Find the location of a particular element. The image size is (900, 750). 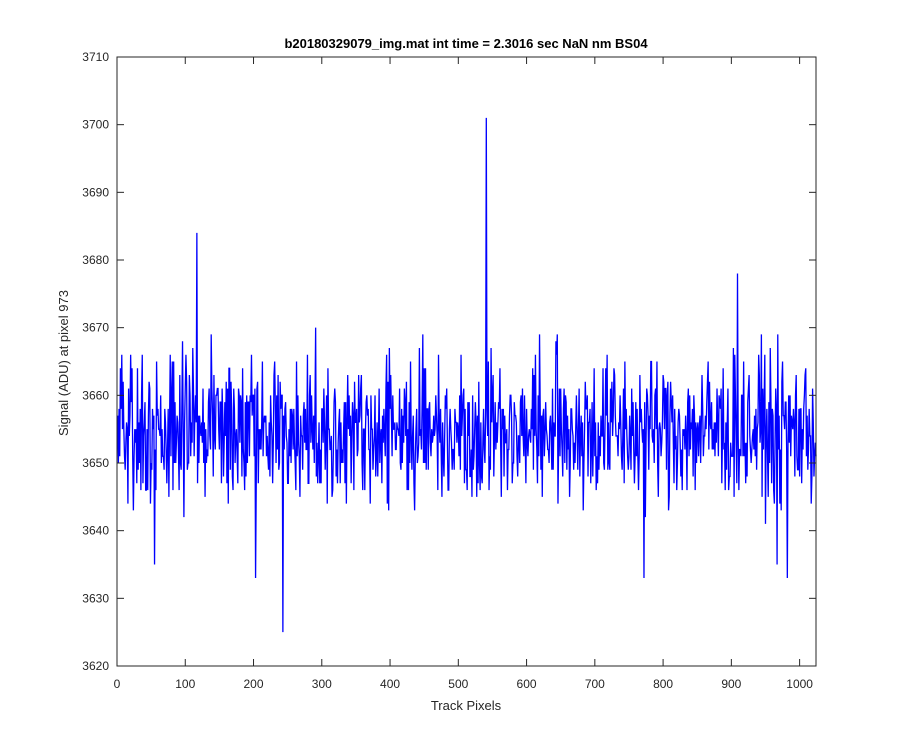

x-tick-label: 800 is located at coordinates (663, 684).